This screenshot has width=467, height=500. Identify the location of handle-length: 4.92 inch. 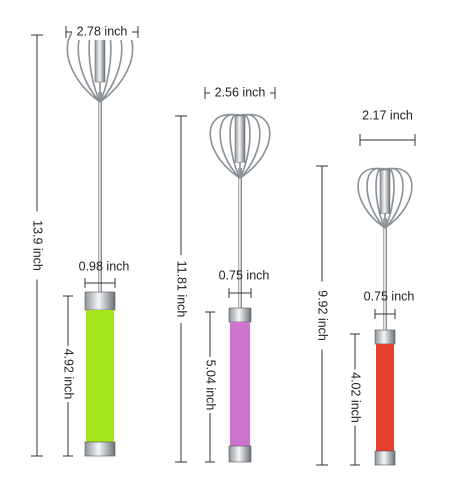
(69, 374).